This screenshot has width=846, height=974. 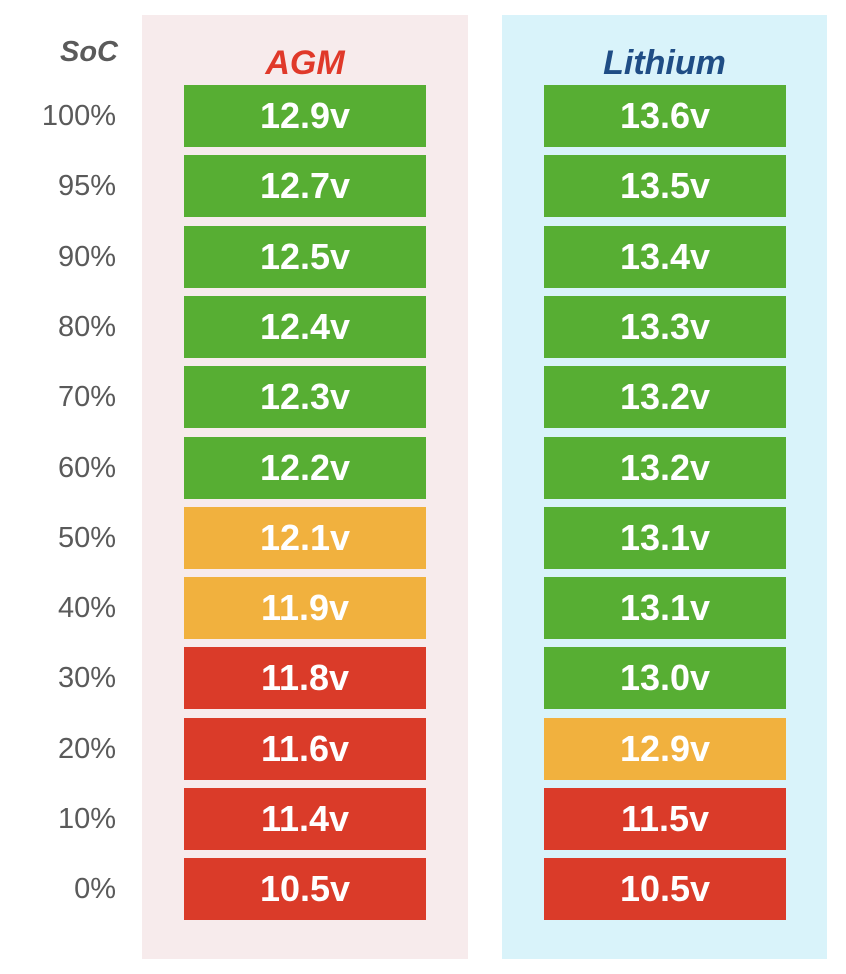 What do you see at coordinates (305, 468) in the screenshot?
I see `agm-voltage-cell: 12.2v` at bounding box center [305, 468].